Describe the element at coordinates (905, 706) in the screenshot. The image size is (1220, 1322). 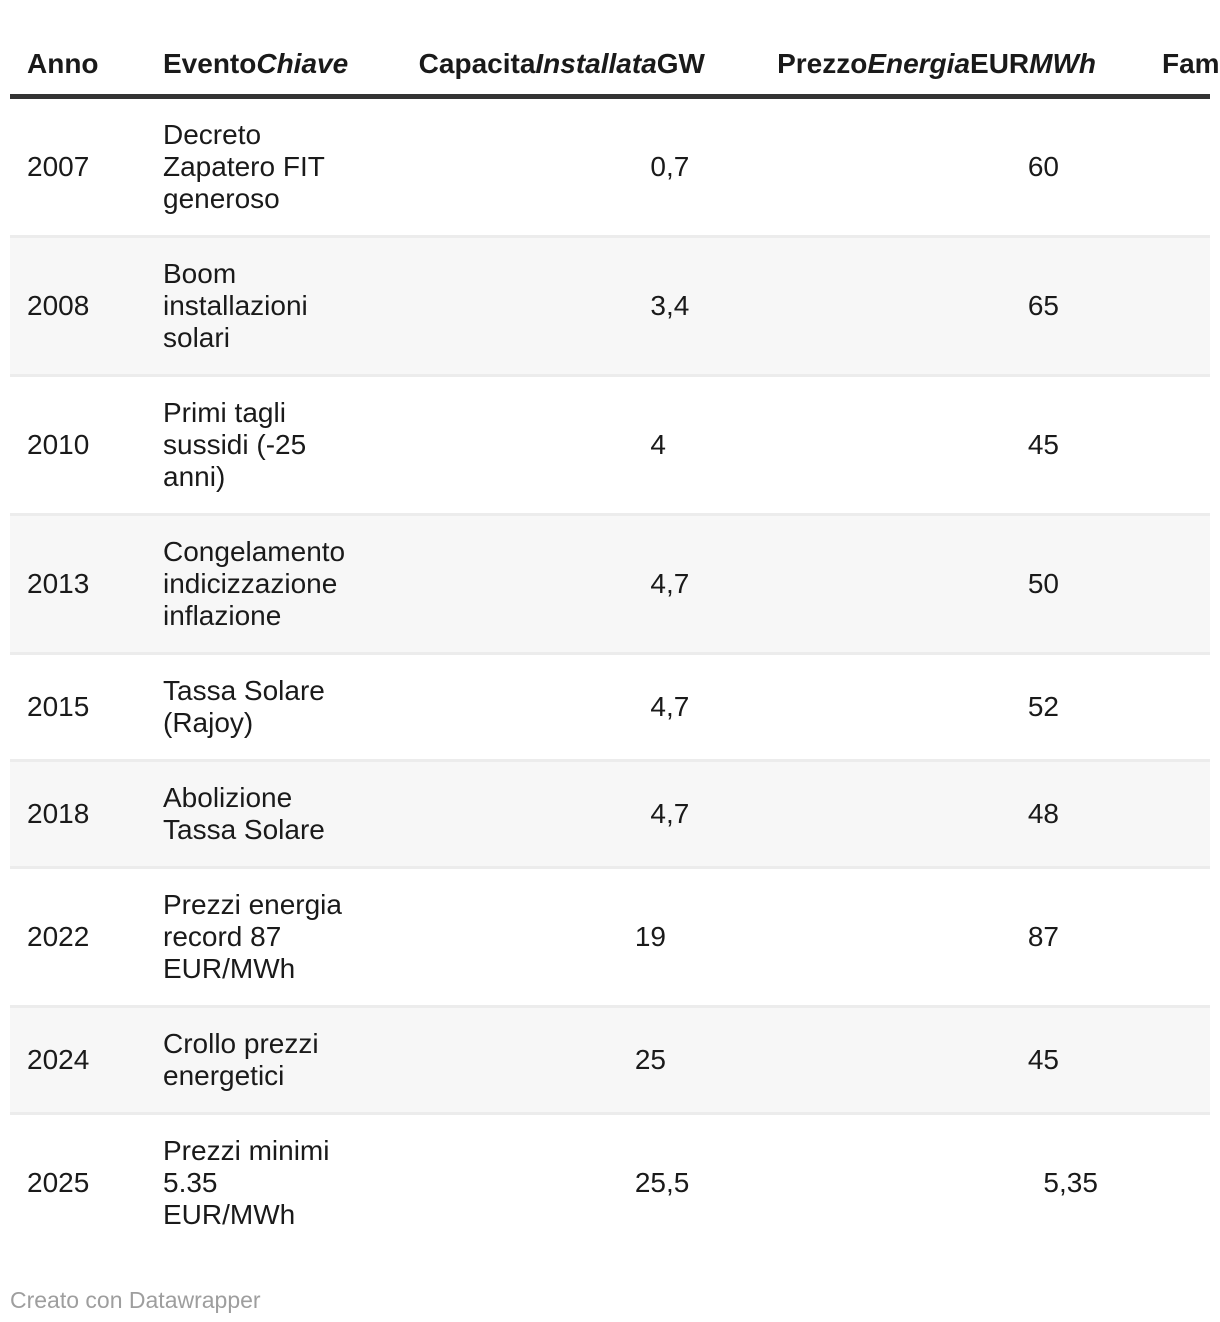
I see `price-cell: 52` at that location.